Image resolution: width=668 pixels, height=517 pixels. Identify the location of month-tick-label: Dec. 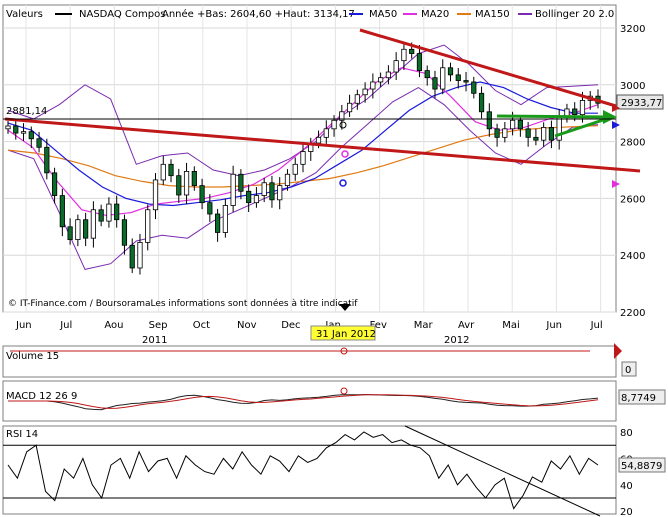
(290, 325).